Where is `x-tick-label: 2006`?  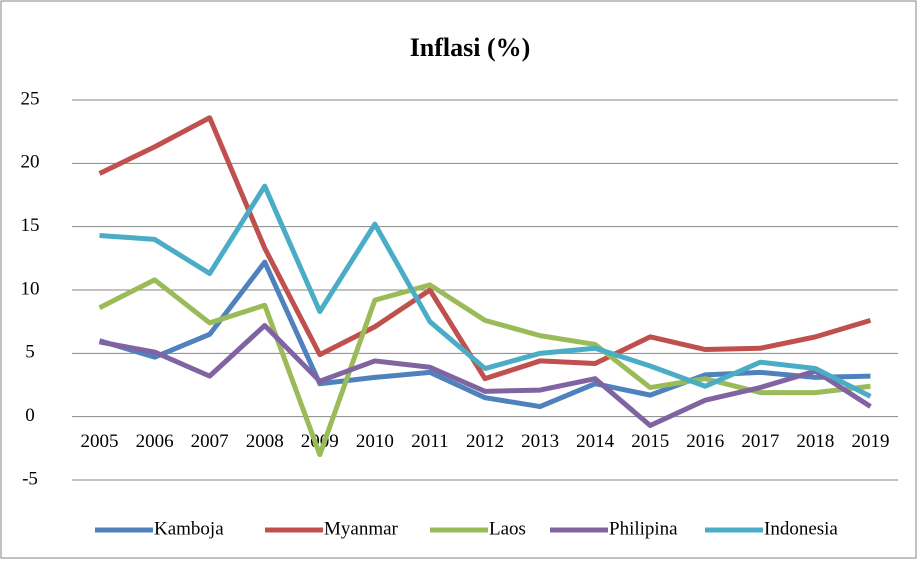
x-tick-label: 2006 is located at coordinates (155, 441).